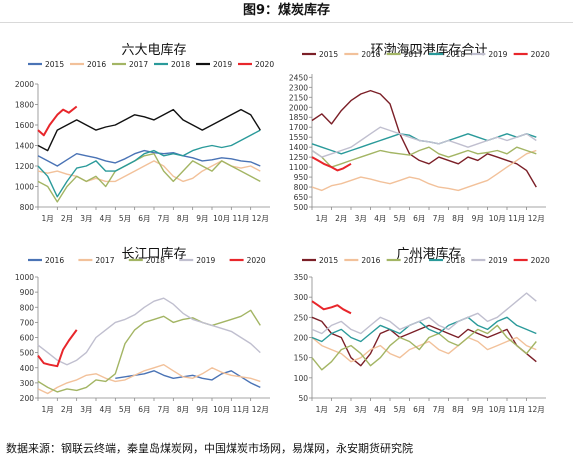  What do you see at coordinates (27, 292) in the screenshot?
I see `y-tick-label: 900` at bounding box center [27, 292].